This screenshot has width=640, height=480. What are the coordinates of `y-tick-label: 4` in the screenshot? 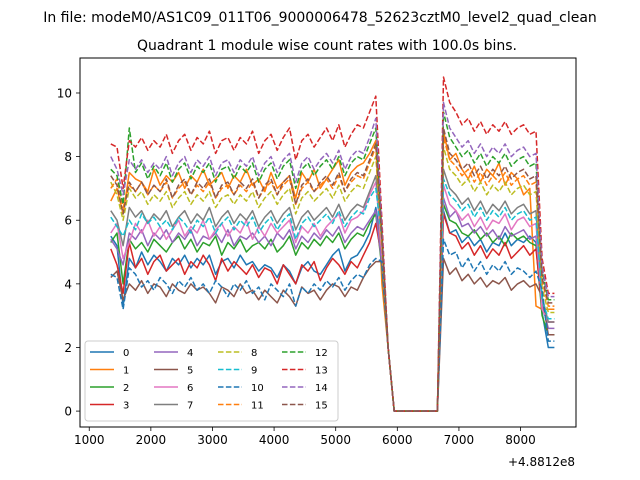 It's located at (68, 284).